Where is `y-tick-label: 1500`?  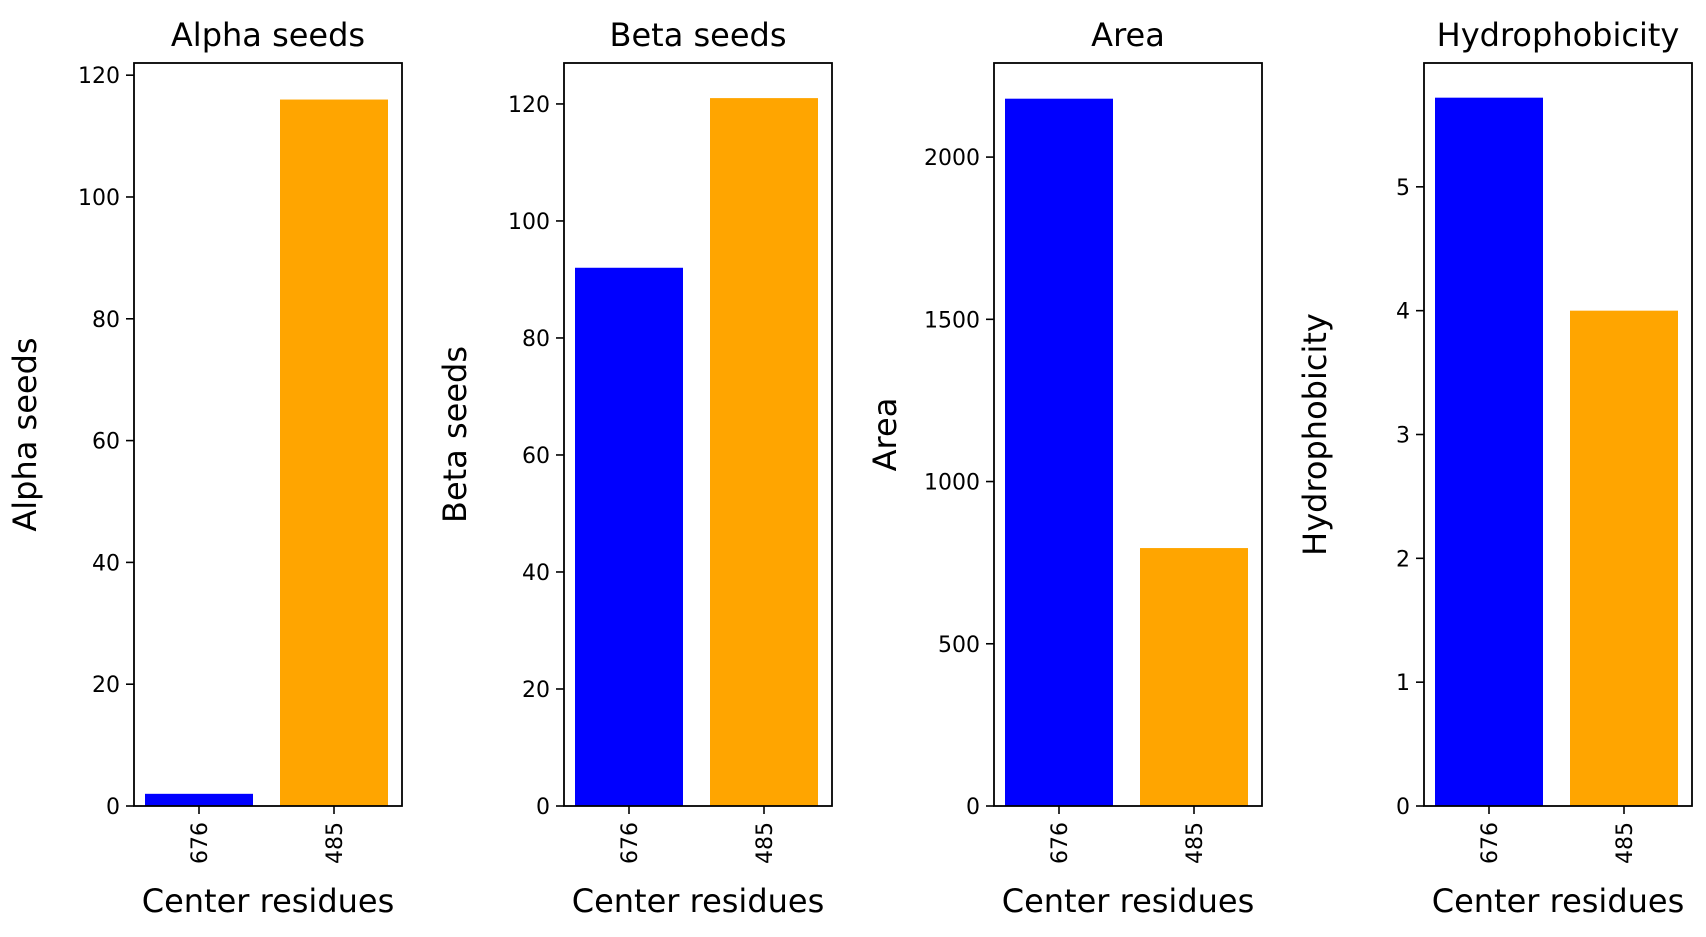 y-tick-label: 1500 is located at coordinates (952, 320).